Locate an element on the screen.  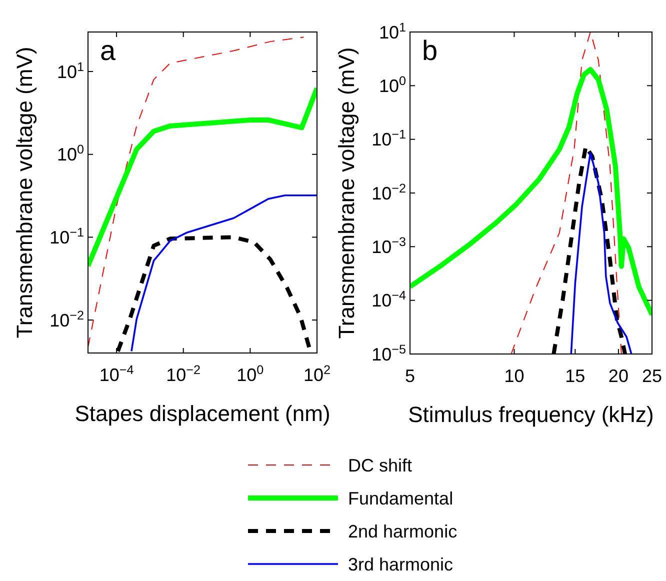
x-tick-label: 10$^{−4}$ is located at coordinates (116, 374).